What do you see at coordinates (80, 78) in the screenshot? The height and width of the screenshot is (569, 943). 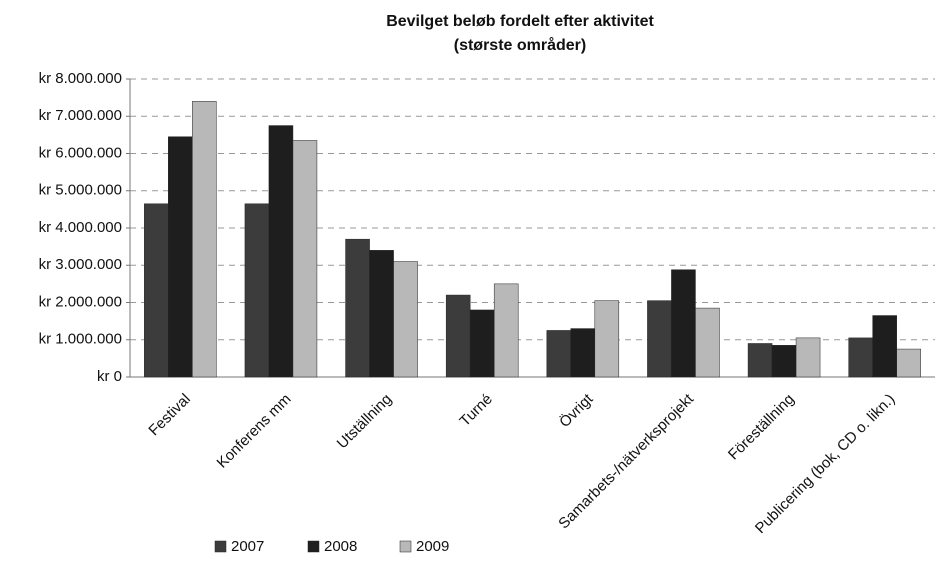 I see `y-tick-label: kr 8.000.000` at bounding box center [80, 78].